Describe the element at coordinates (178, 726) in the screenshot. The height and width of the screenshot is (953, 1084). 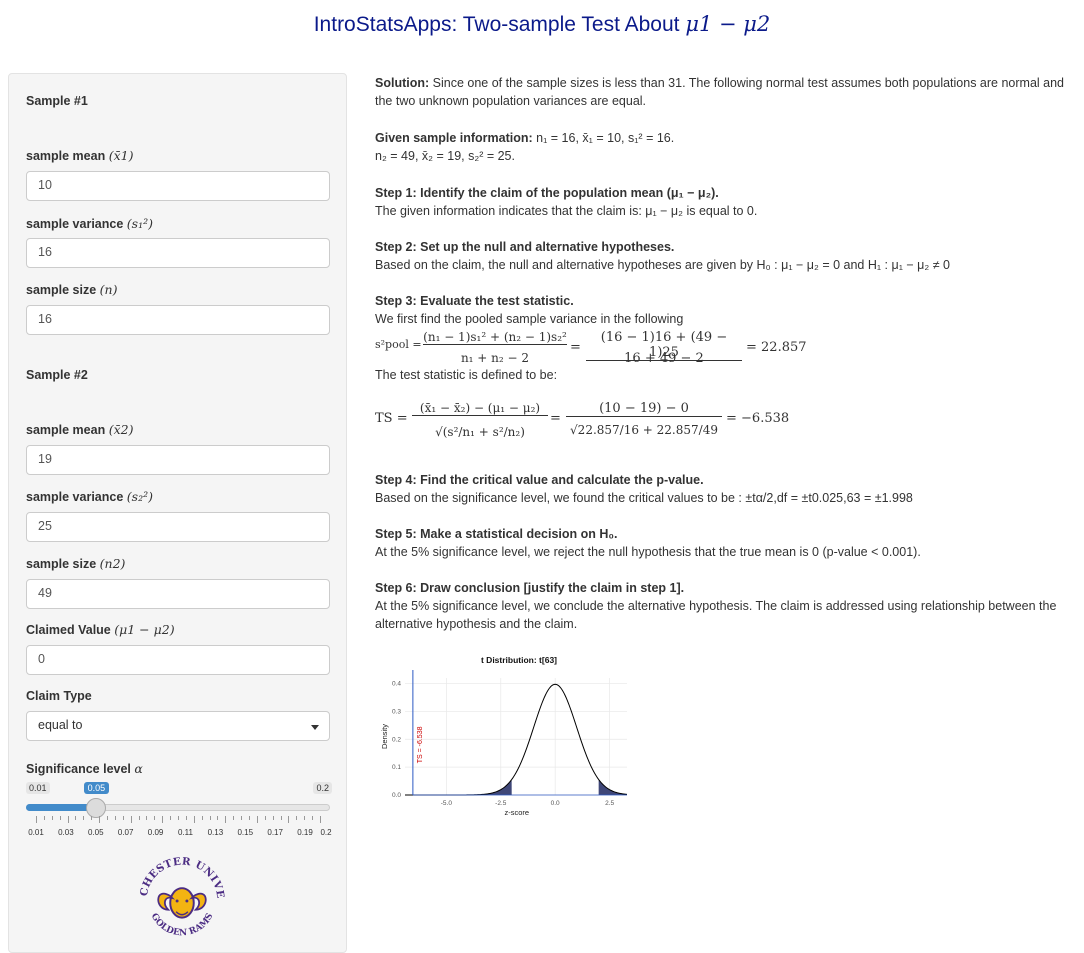
I see `claim-type-select: equal to` at that location.